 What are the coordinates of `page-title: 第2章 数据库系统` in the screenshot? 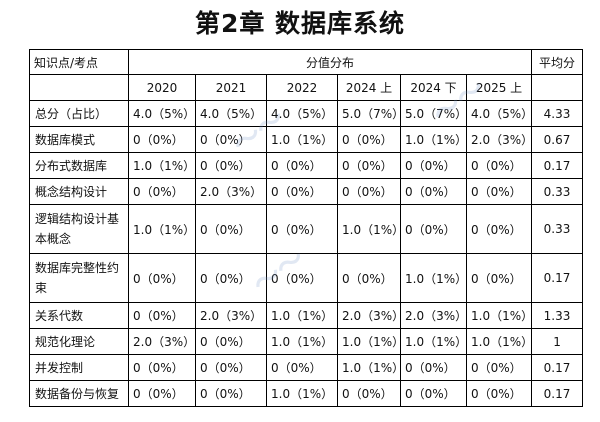 It's located at (300, 23).